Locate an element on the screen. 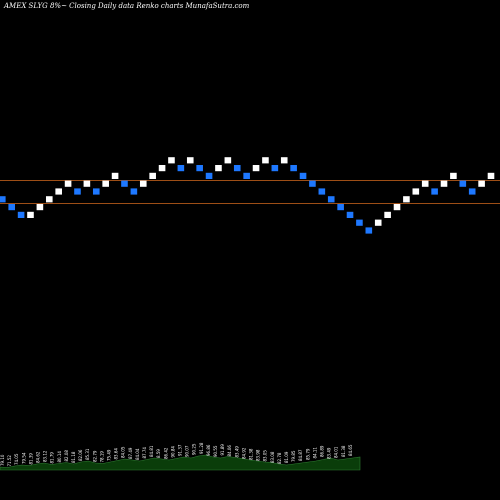 The image size is (500, 500). volume-label: 75.49 is located at coordinates (109, 455).